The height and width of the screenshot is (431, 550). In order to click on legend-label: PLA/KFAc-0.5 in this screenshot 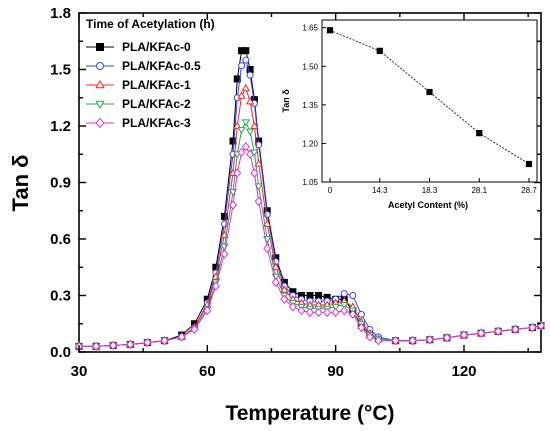, I will do `click(161, 66)`.